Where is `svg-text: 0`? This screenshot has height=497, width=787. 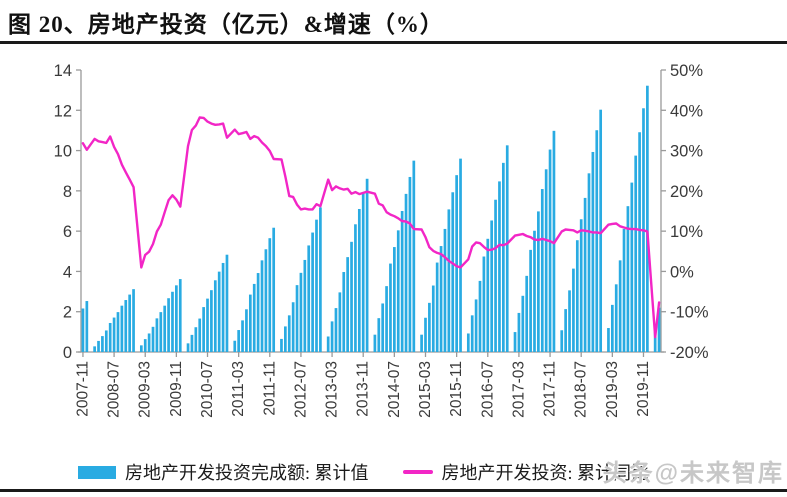 svg-text: 0 is located at coordinates (67, 353).